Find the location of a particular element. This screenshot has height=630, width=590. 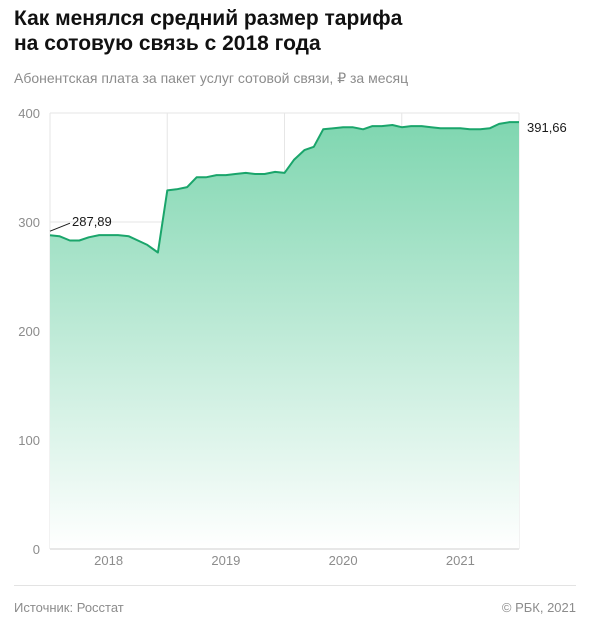

footer-divider is located at coordinates (295, 585).